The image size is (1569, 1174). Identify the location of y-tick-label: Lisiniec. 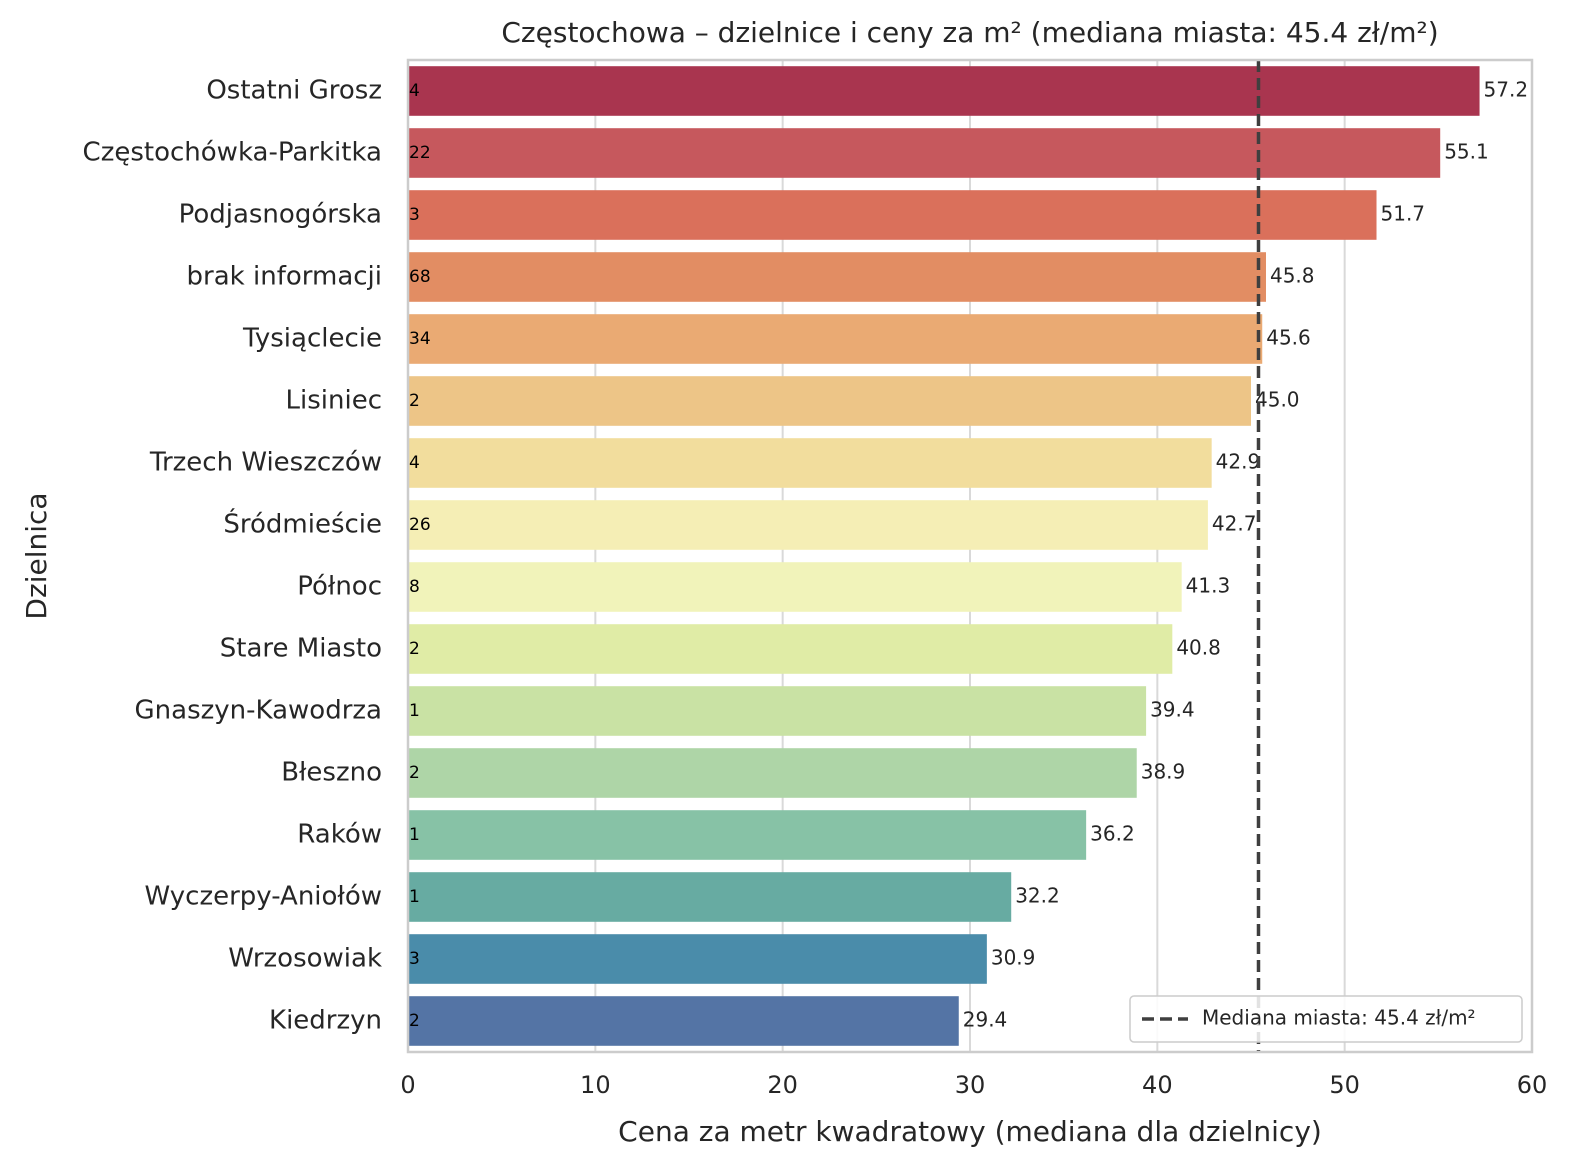
(334, 401).